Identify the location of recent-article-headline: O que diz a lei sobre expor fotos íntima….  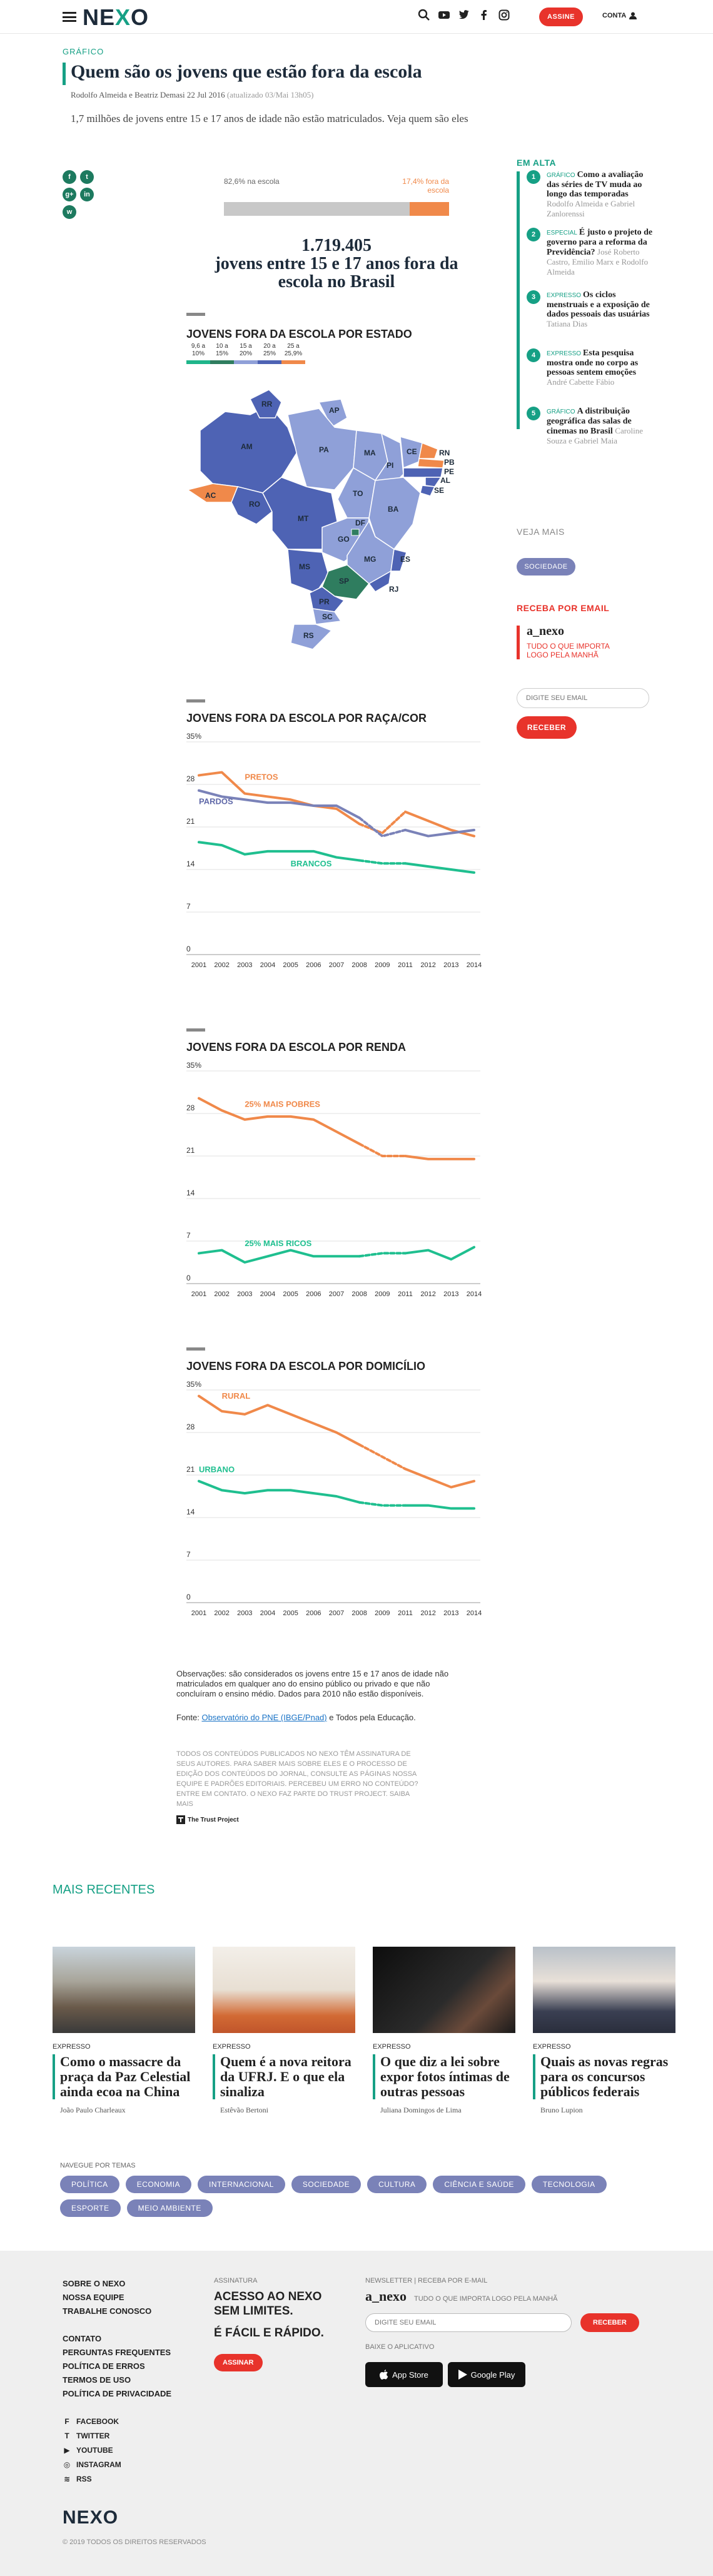
(445, 2076).